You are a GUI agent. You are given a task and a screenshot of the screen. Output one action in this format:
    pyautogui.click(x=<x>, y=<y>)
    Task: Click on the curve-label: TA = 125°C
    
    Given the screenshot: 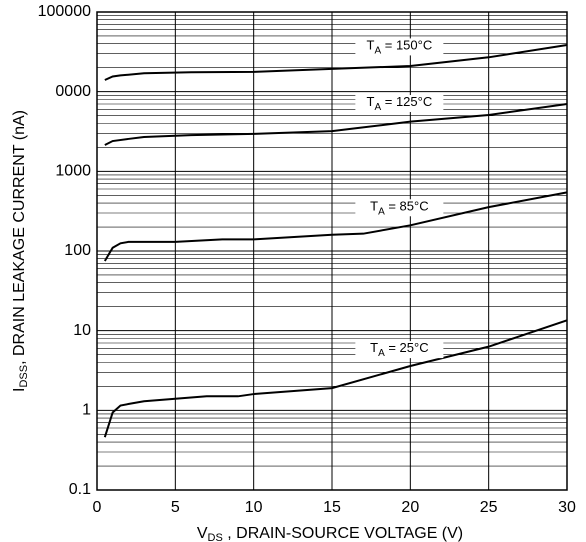 What is the action you would take?
    pyautogui.click(x=400, y=103)
    